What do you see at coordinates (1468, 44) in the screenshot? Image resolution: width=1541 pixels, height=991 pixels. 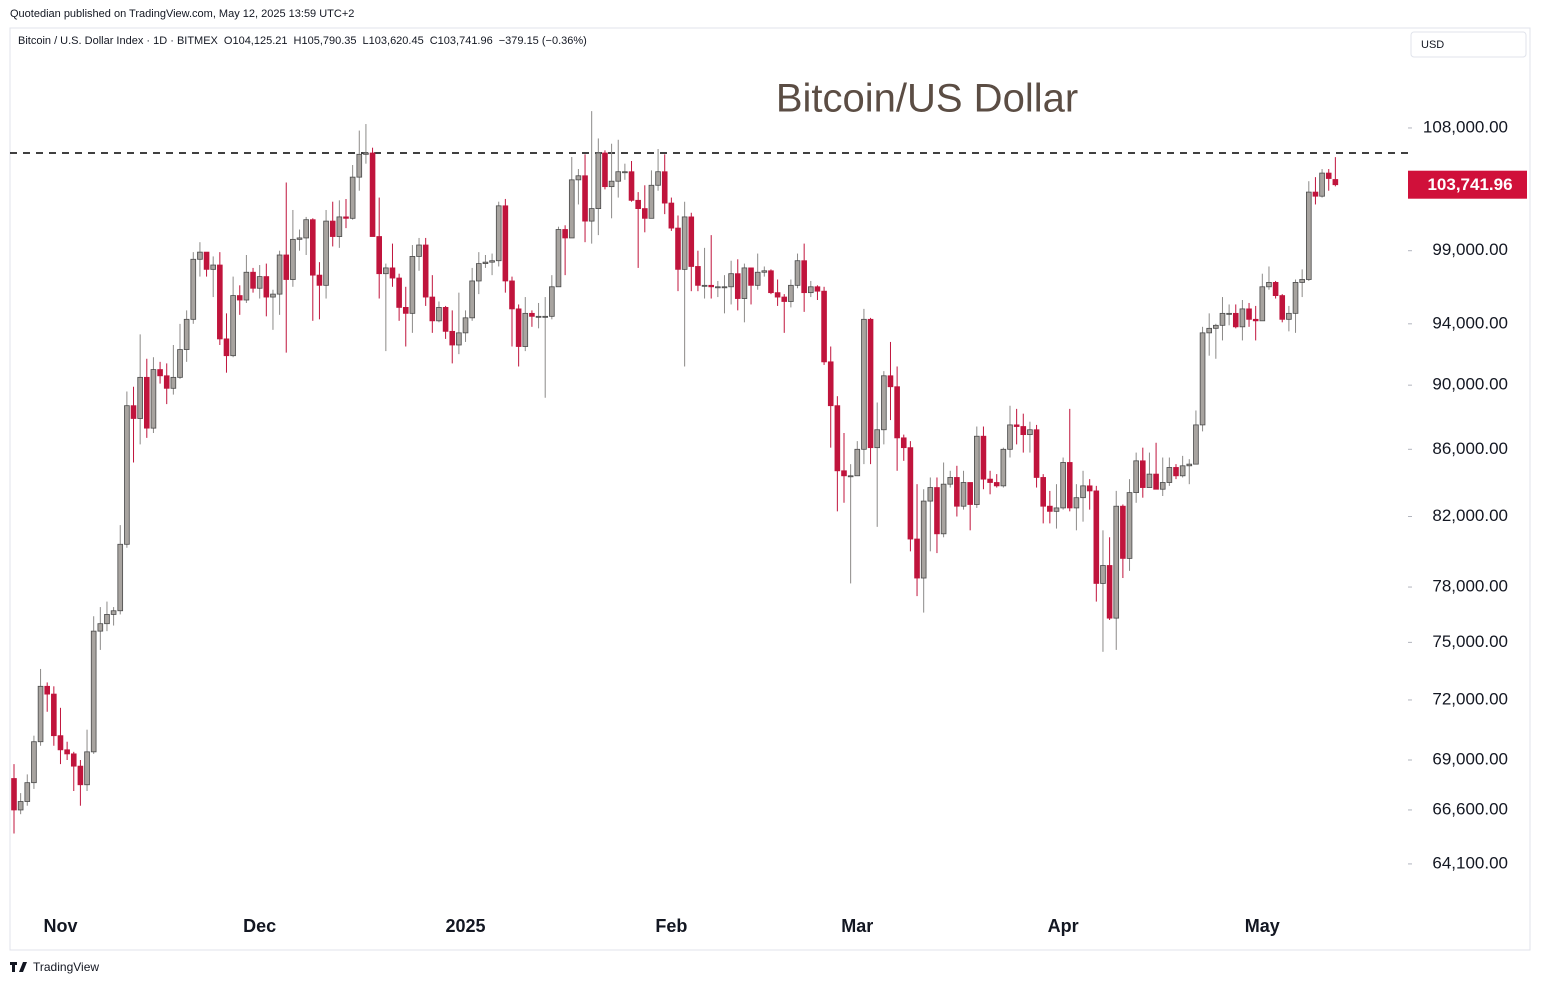 I see `currency-button` at bounding box center [1468, 44].